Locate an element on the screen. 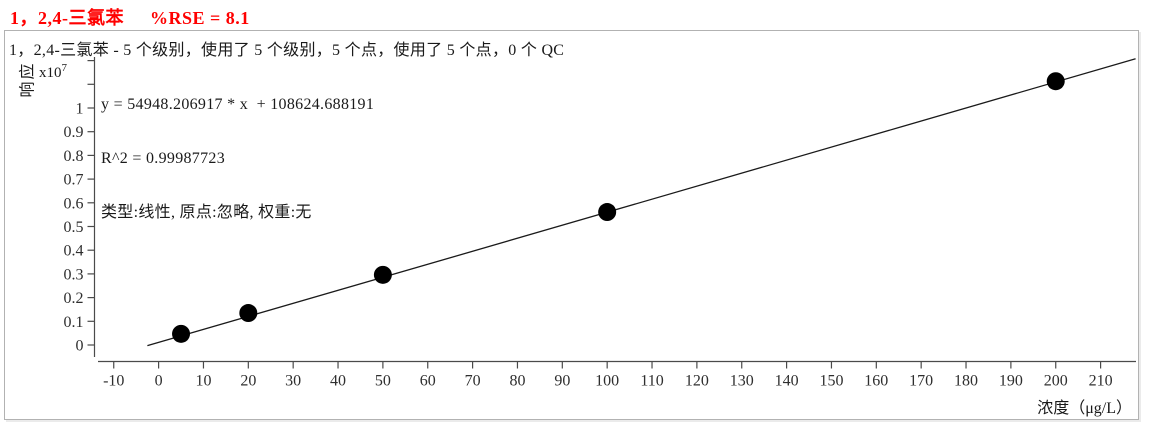 Image resolution: width=1153 pixels, height=431 pixels. y-tick-label: 0.4 is located at coordinates (74, 251).